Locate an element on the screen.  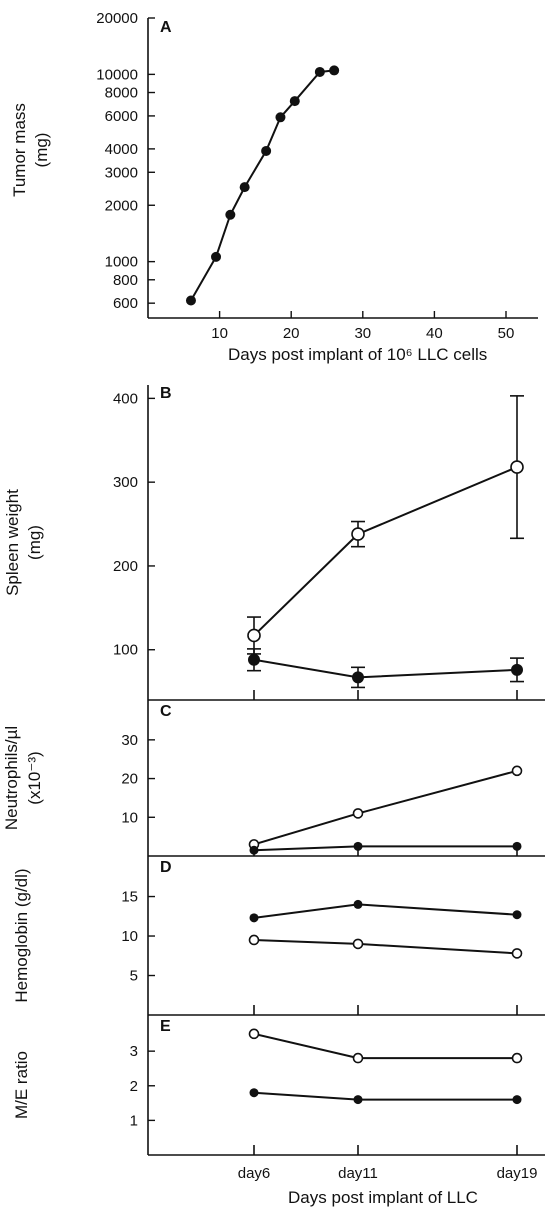
panel-a-y-tick-label: 10000 is located at coordinates (117, 74).